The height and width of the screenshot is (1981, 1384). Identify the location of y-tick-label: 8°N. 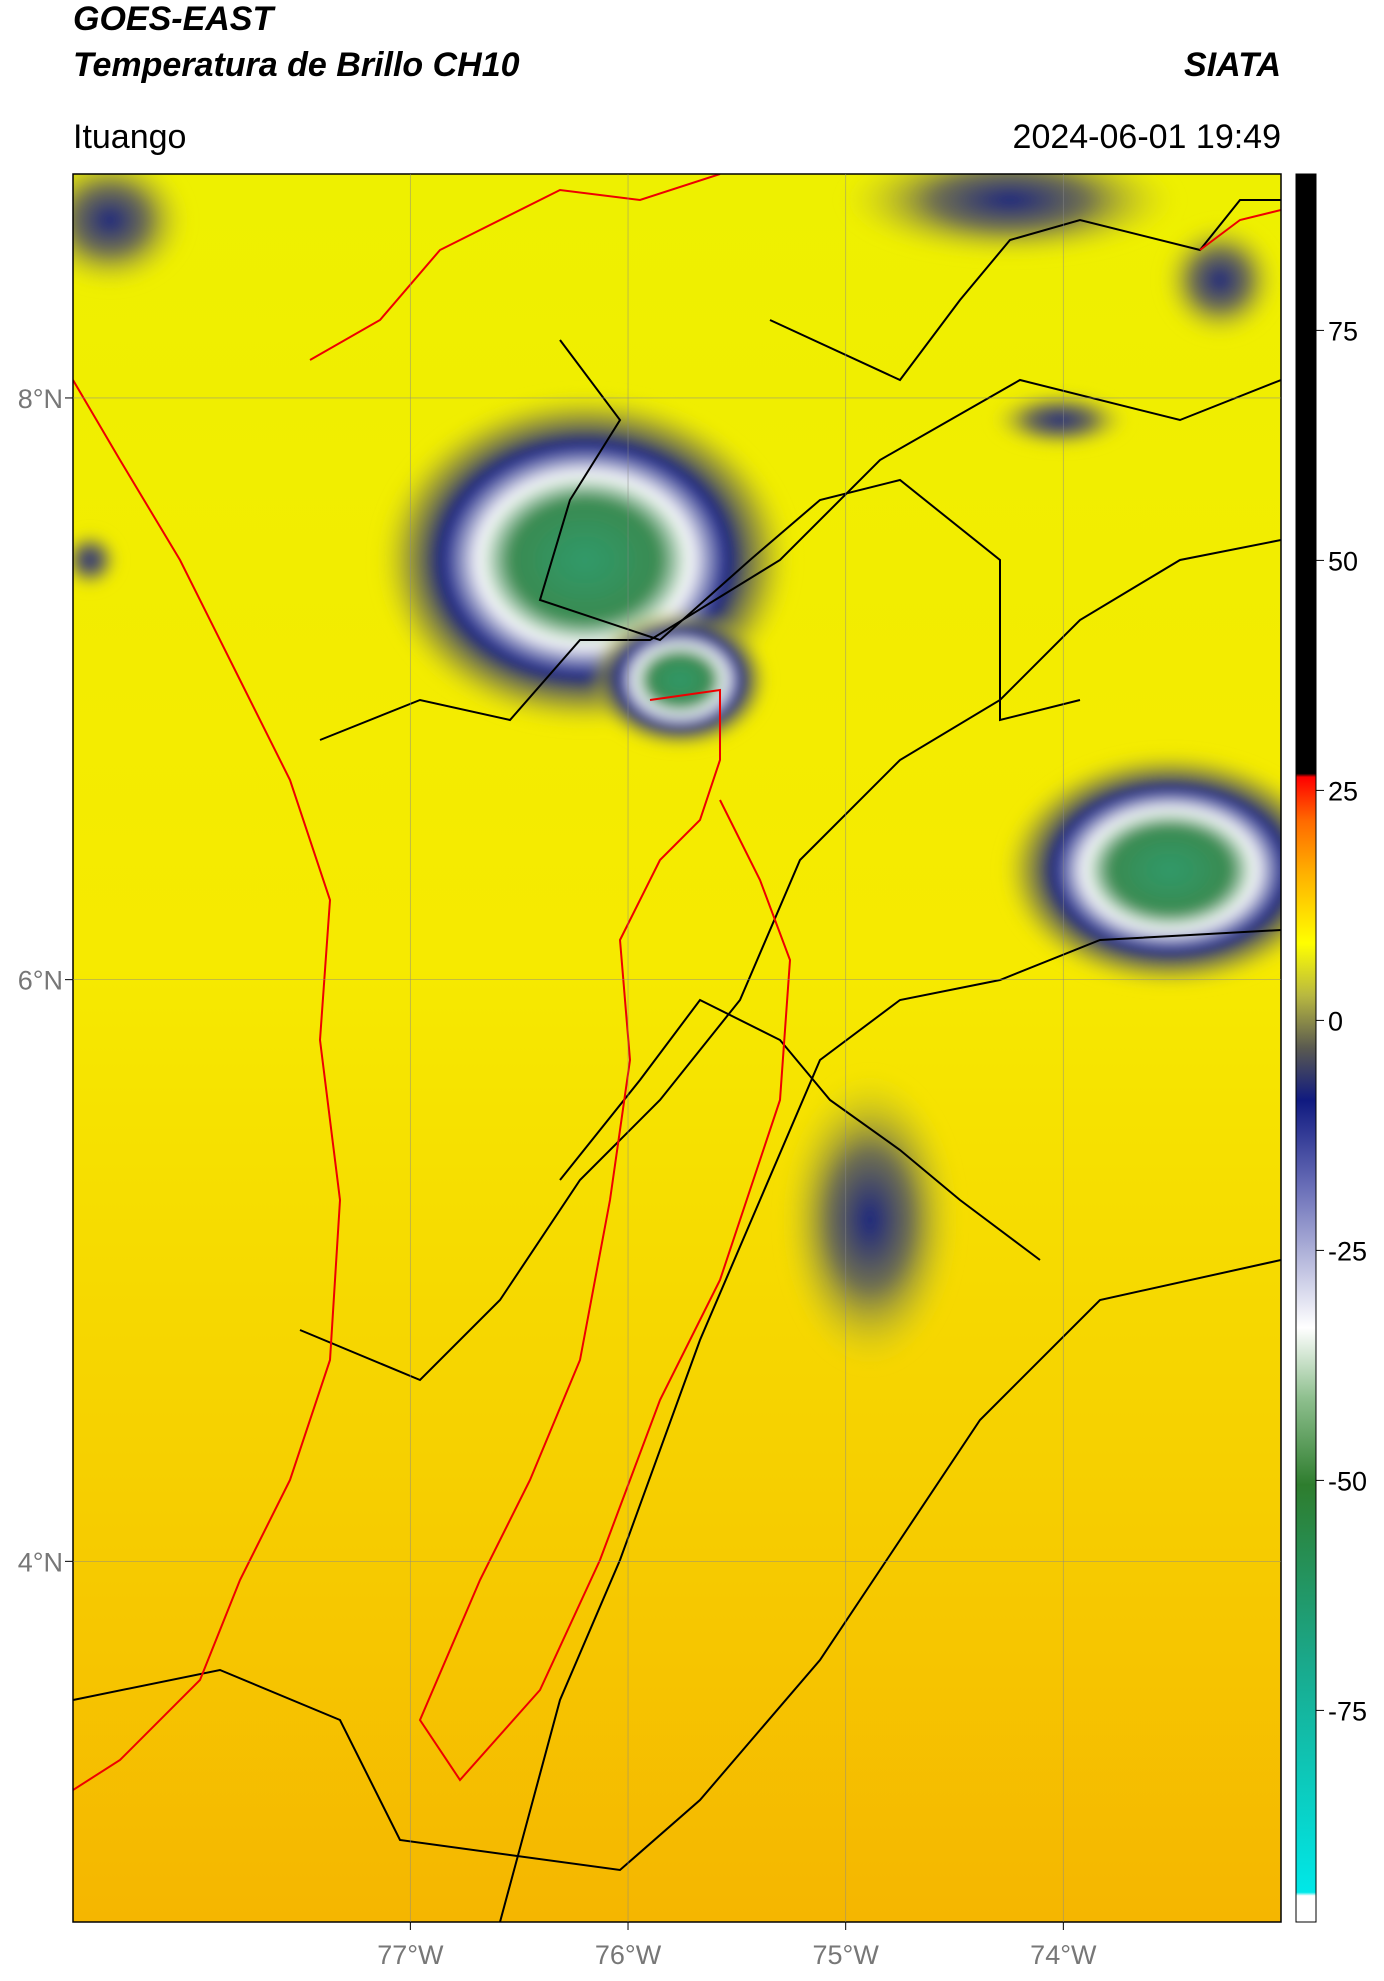
(40, 399).